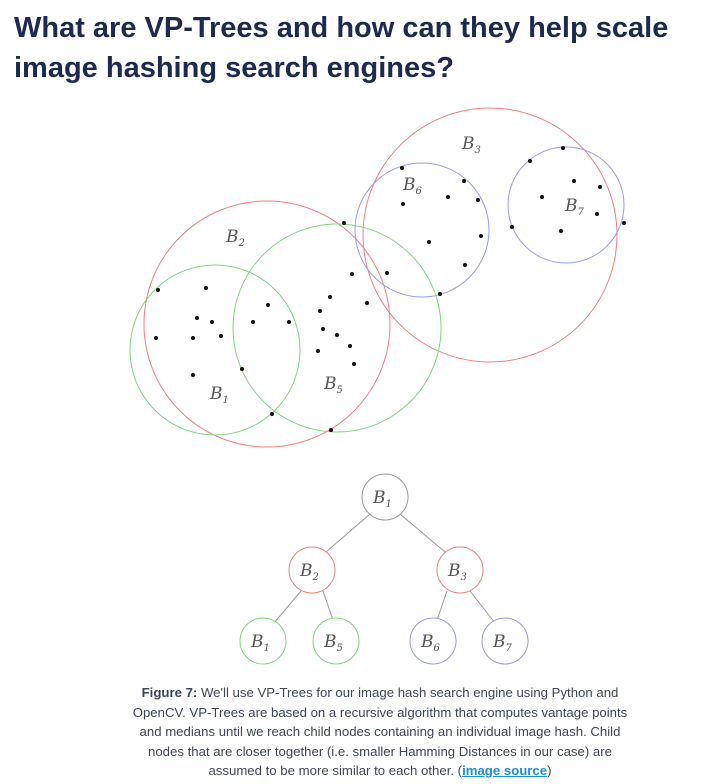 The width and height of the screenshot is (711, 784). I want to click on ball-b3, so click(490, 235).